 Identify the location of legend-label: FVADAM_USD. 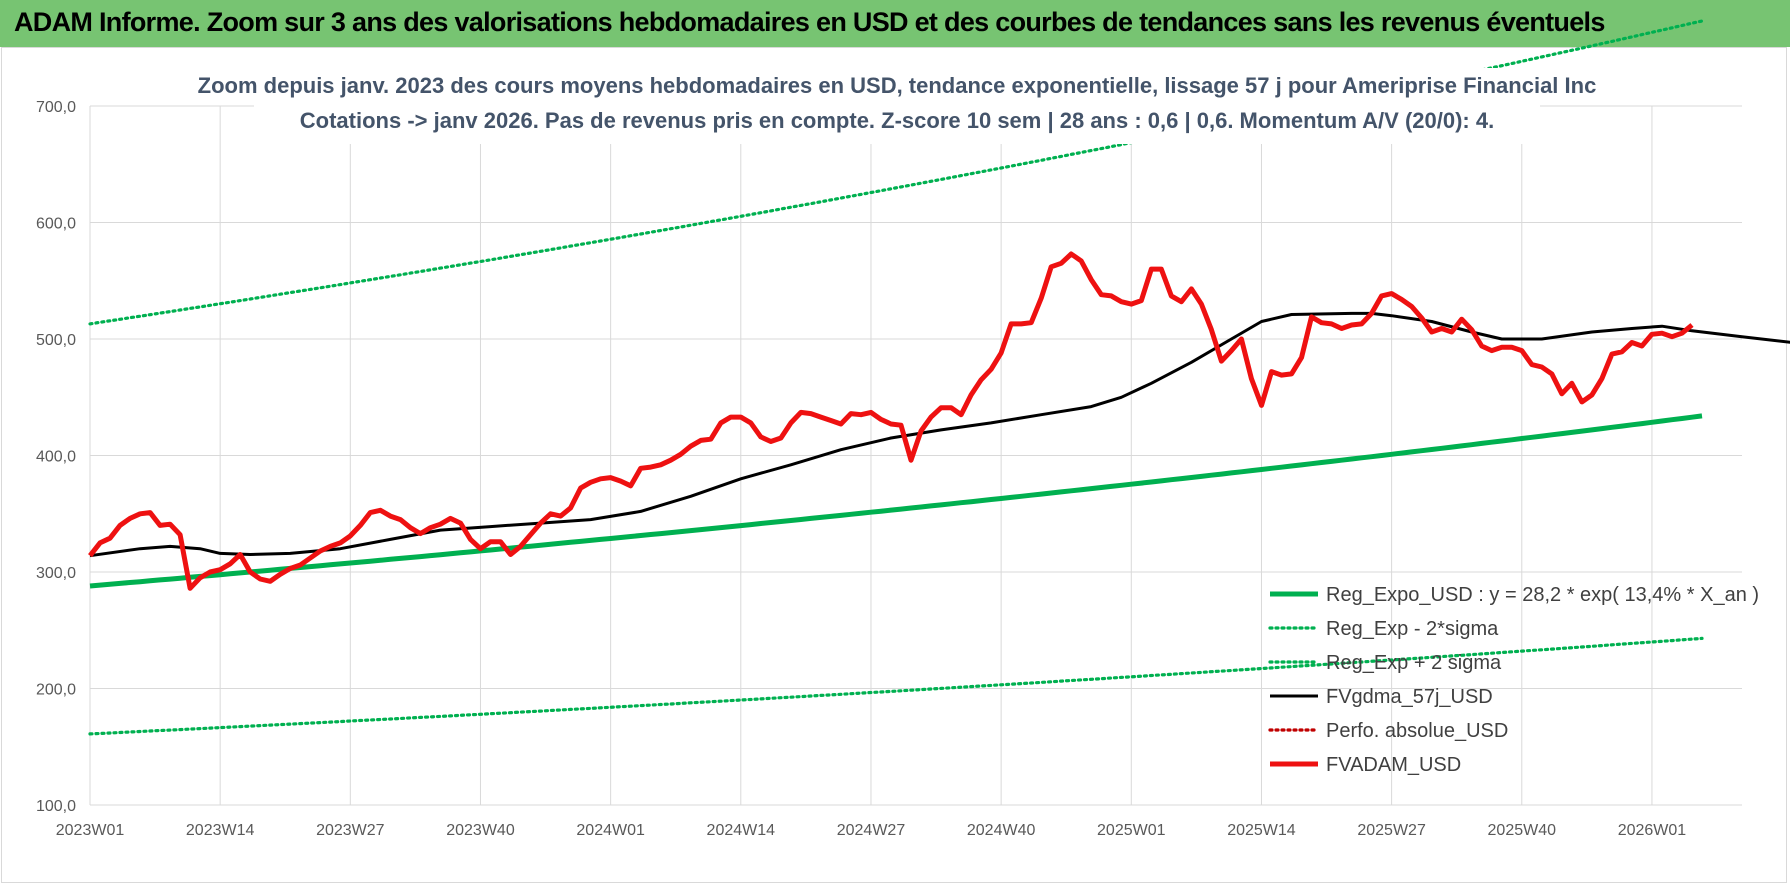
(1393, 765).